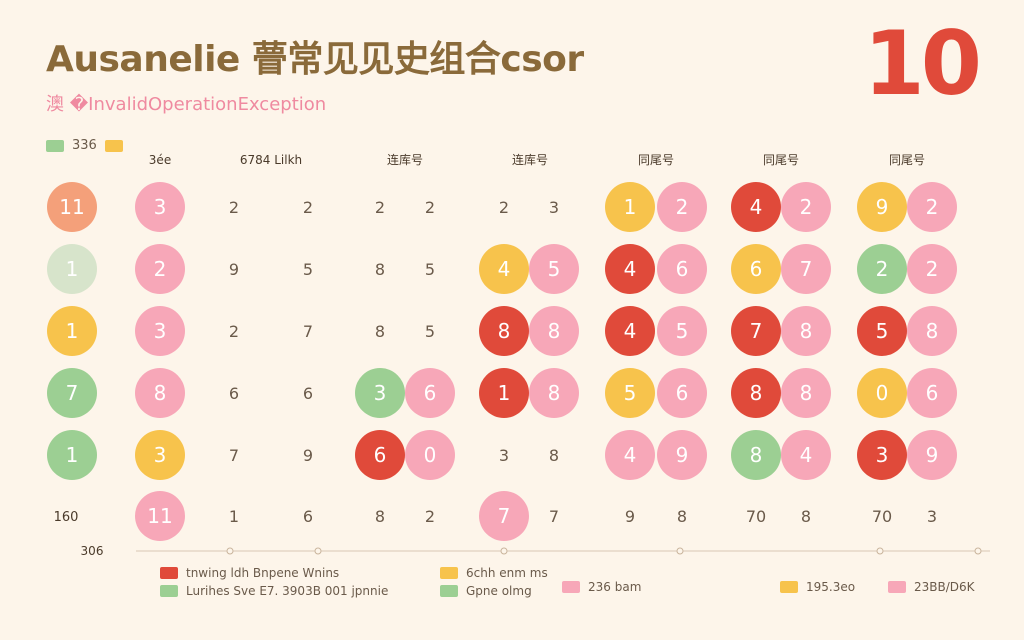  Describe the element at coordinates (601, 587) in the screenshot. I see `legend-bottom-item: 236 bam` at that location.